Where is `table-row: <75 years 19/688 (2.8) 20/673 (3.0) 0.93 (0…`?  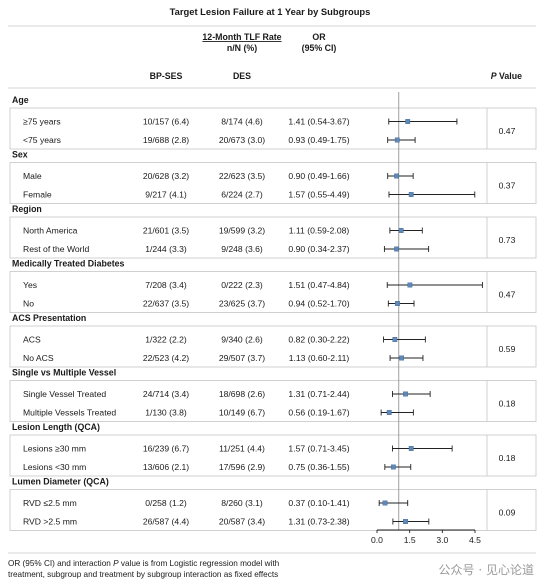
table-row: <75 years 19/688 (2.8) 20/673 (3.0) 0.93 (0… is located at coordinates (186, 140).